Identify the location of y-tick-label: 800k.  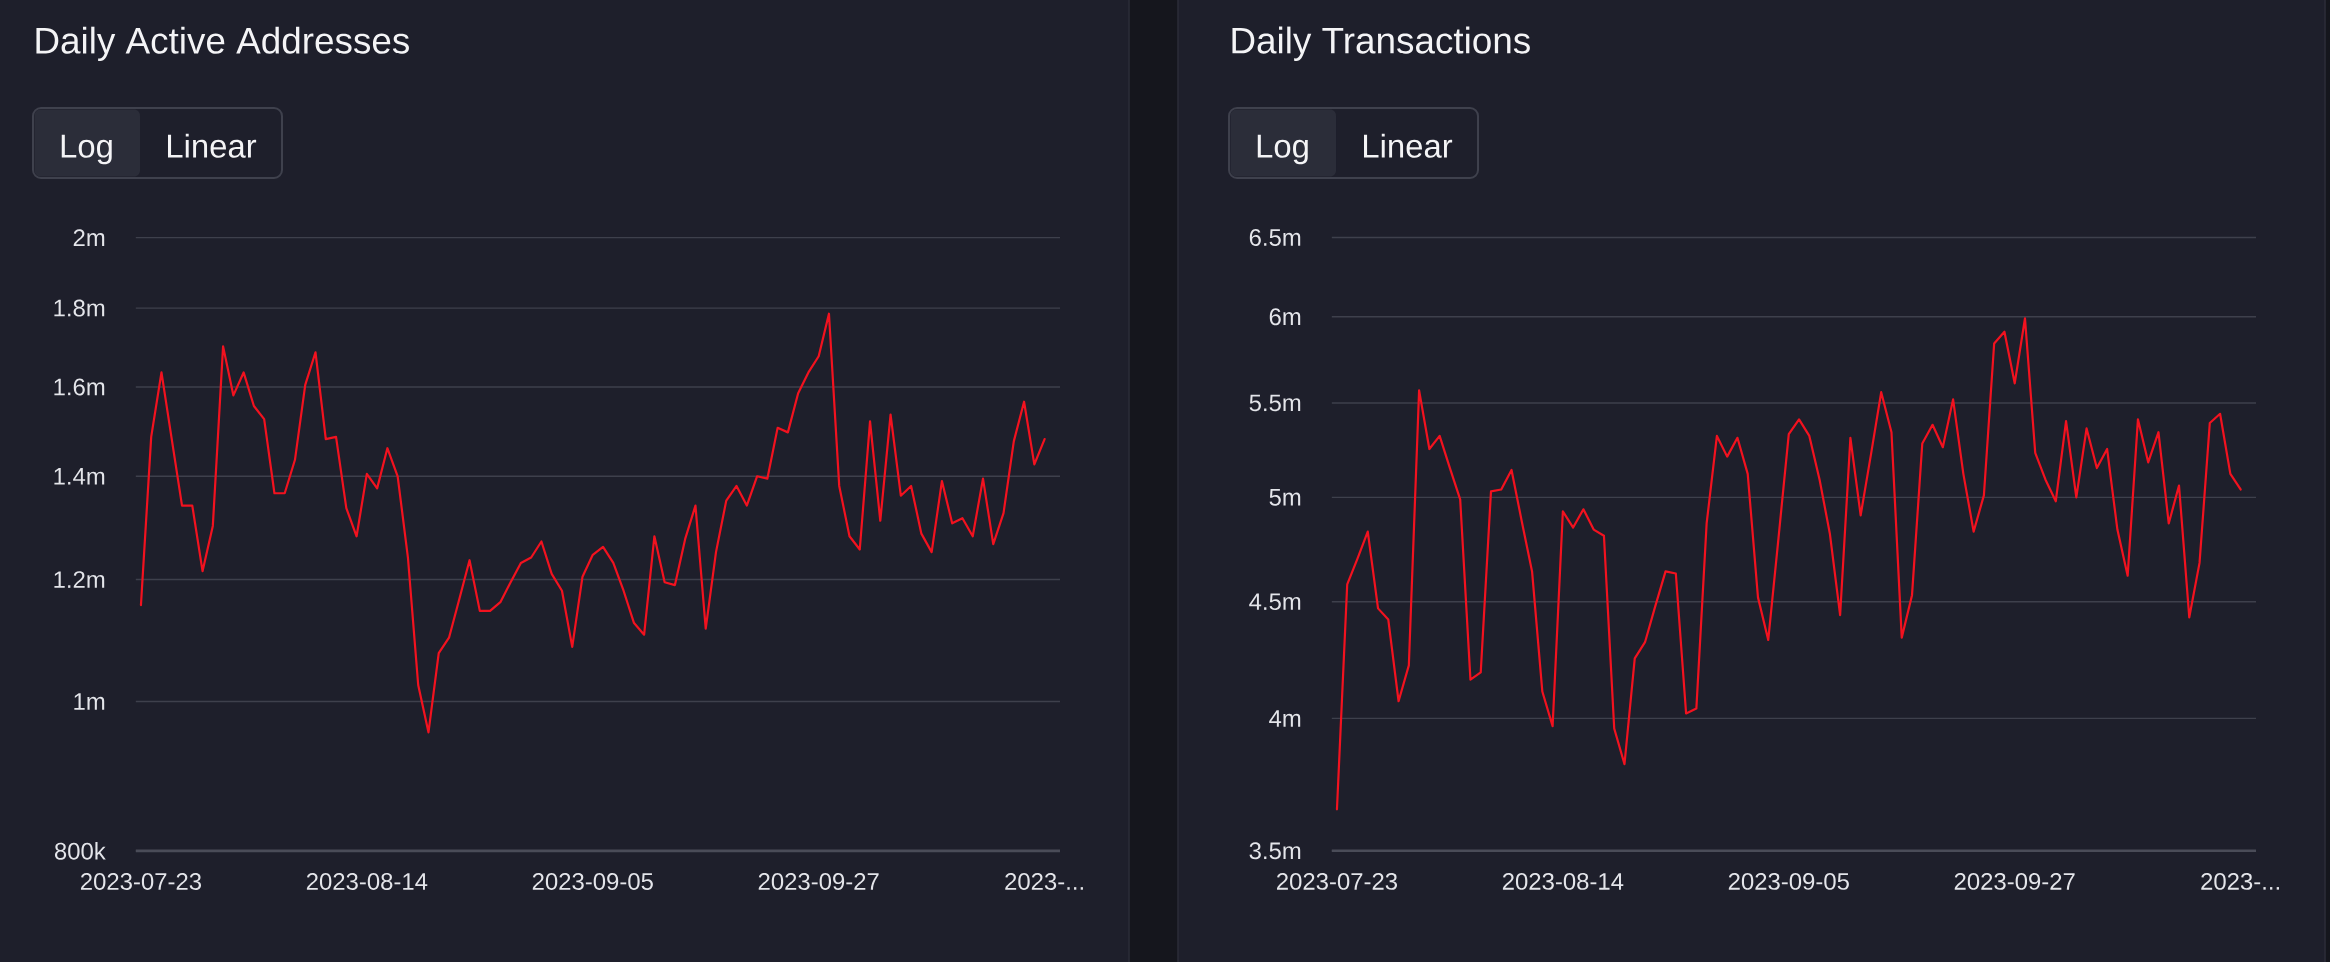
(80, 851).